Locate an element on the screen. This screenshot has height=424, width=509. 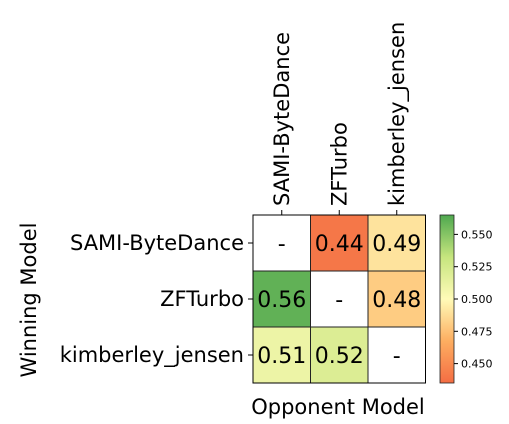
colorbar-ticks: 0.450 0.475 0.500 0.525 0.550 is located at coordinates (473, 299).